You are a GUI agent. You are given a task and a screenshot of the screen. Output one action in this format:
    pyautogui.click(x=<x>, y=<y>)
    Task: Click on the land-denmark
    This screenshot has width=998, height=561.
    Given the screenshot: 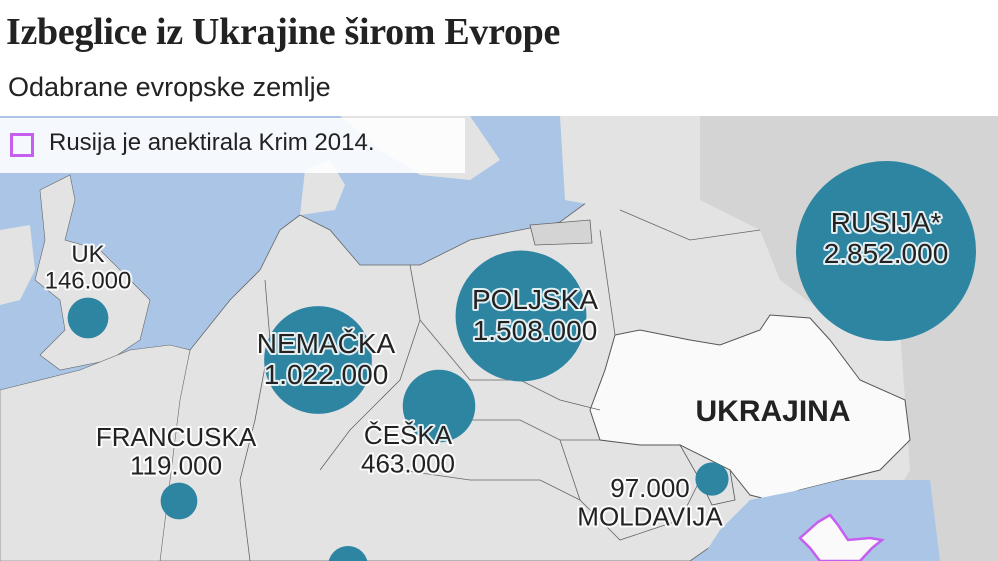 What is the action you would take?
    pyautogui.click(x=322, y=187)
    